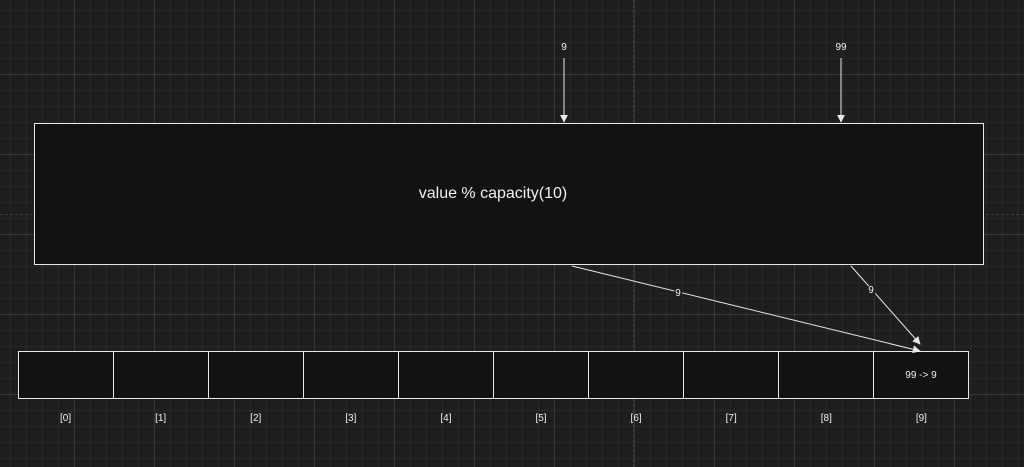 This screenshot has width=1024, height=467. Describe the element at coordinates (841, 47) in the screenshot. I see `input-value-second: 99` at that location.